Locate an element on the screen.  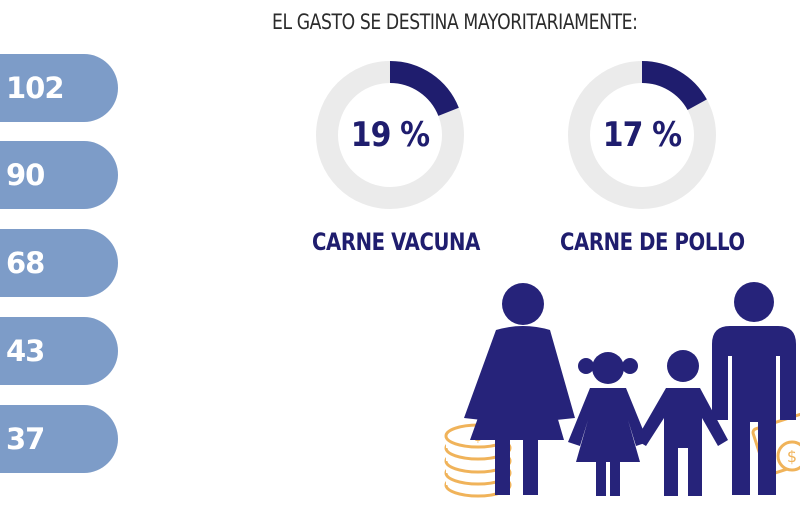
donut-percent: 19 % is located at coordinates (390, 135).